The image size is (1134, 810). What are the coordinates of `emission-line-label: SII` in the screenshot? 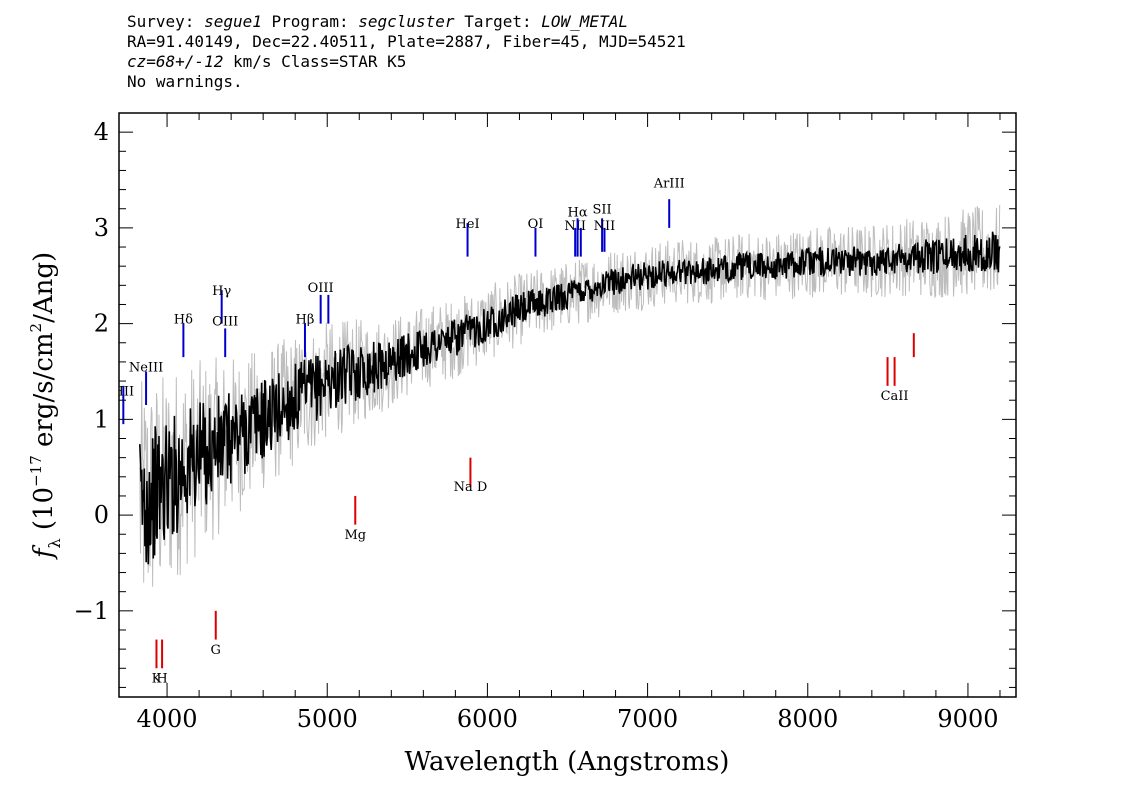 It's located at (602, 210).